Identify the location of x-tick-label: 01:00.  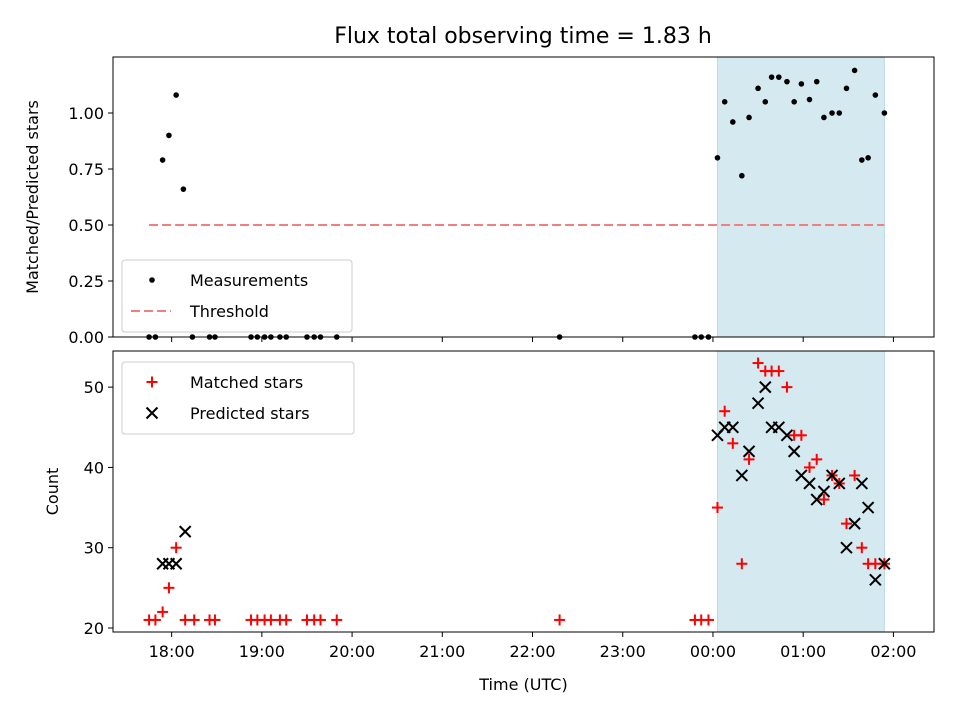
(803, 651).